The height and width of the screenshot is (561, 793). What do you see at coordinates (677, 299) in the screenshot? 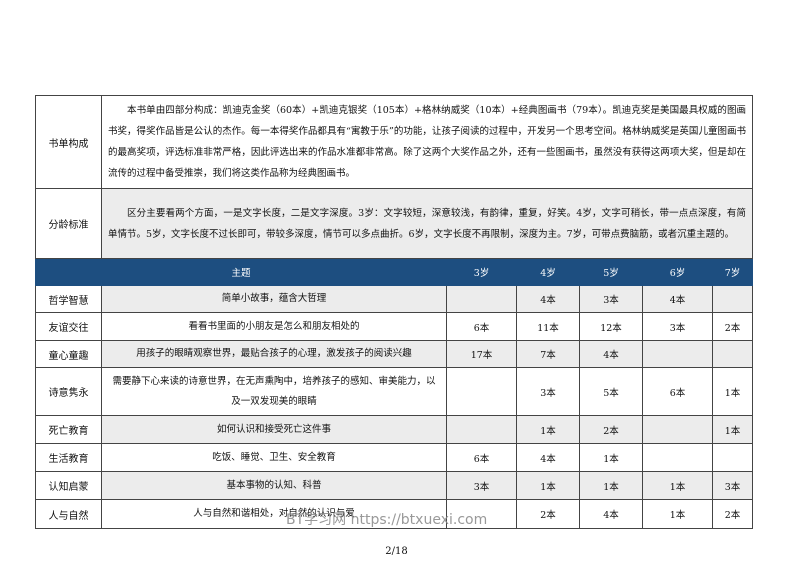
I see `book-count-age-6: 4本` at bounding box center [677, 299].